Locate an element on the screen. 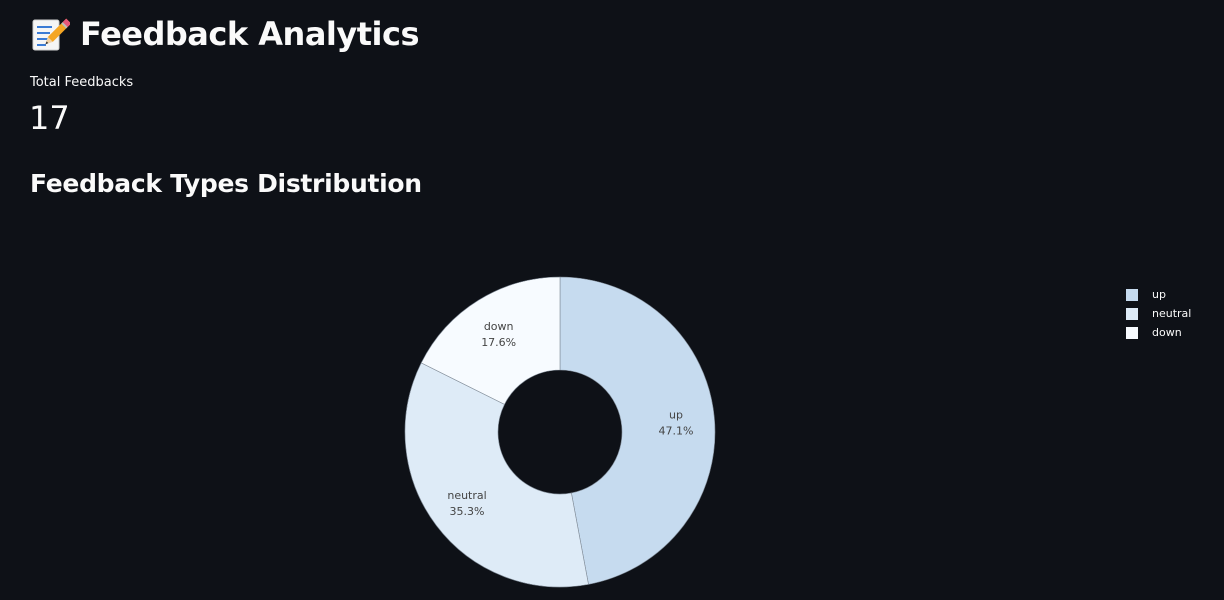  legend-item-neutral: neutral is located at coordinates (1158, 313).